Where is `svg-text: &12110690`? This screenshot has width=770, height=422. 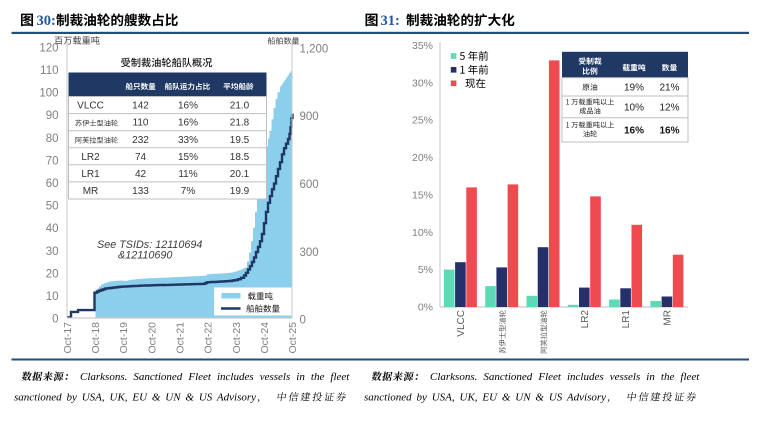 svg-text: &12110690 is located at coordinates (145, 256).